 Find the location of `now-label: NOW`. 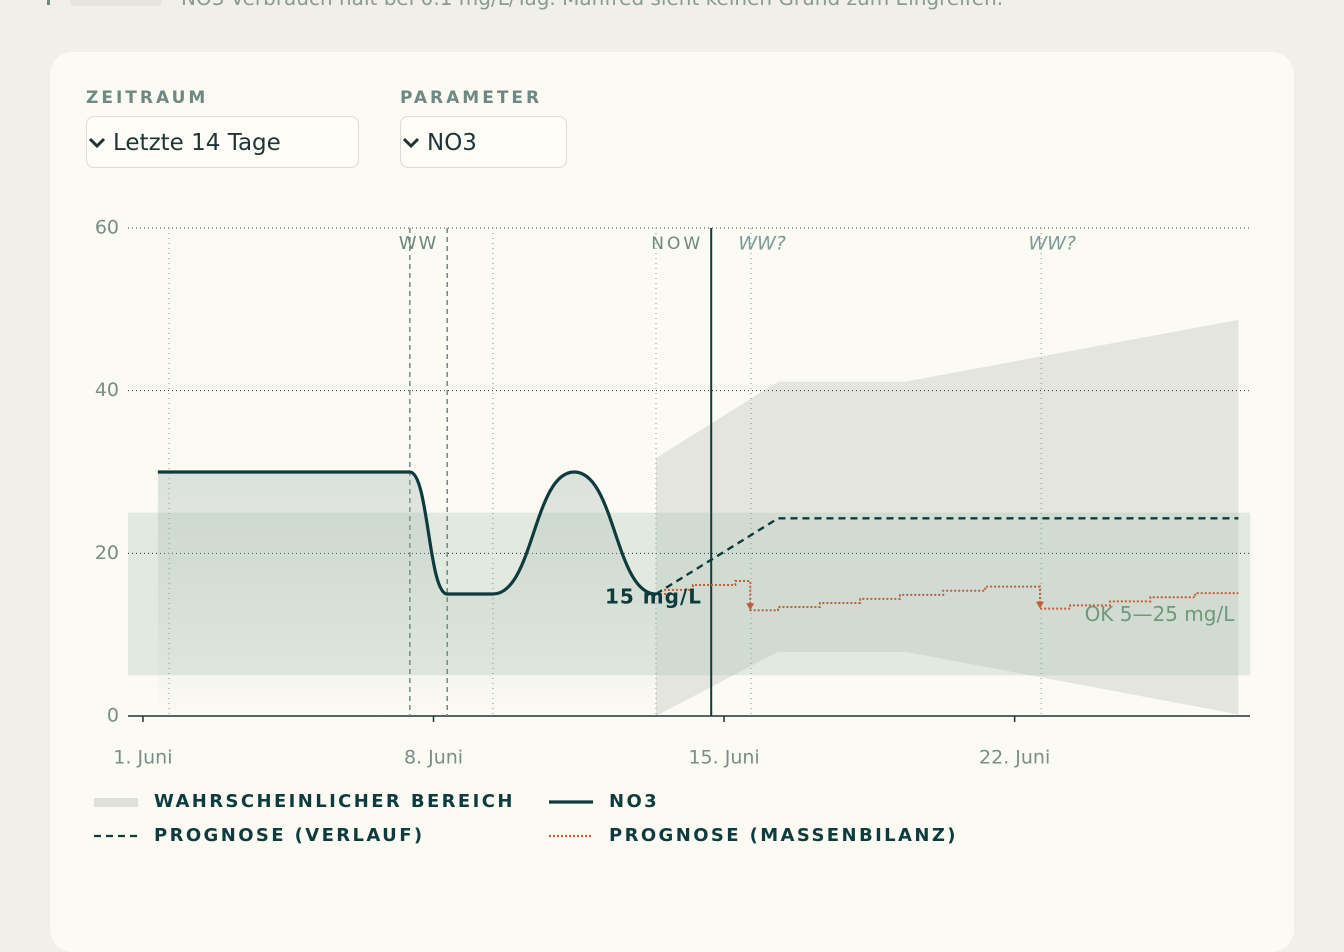

now-label: NOW is located at coordinates (677, 244).